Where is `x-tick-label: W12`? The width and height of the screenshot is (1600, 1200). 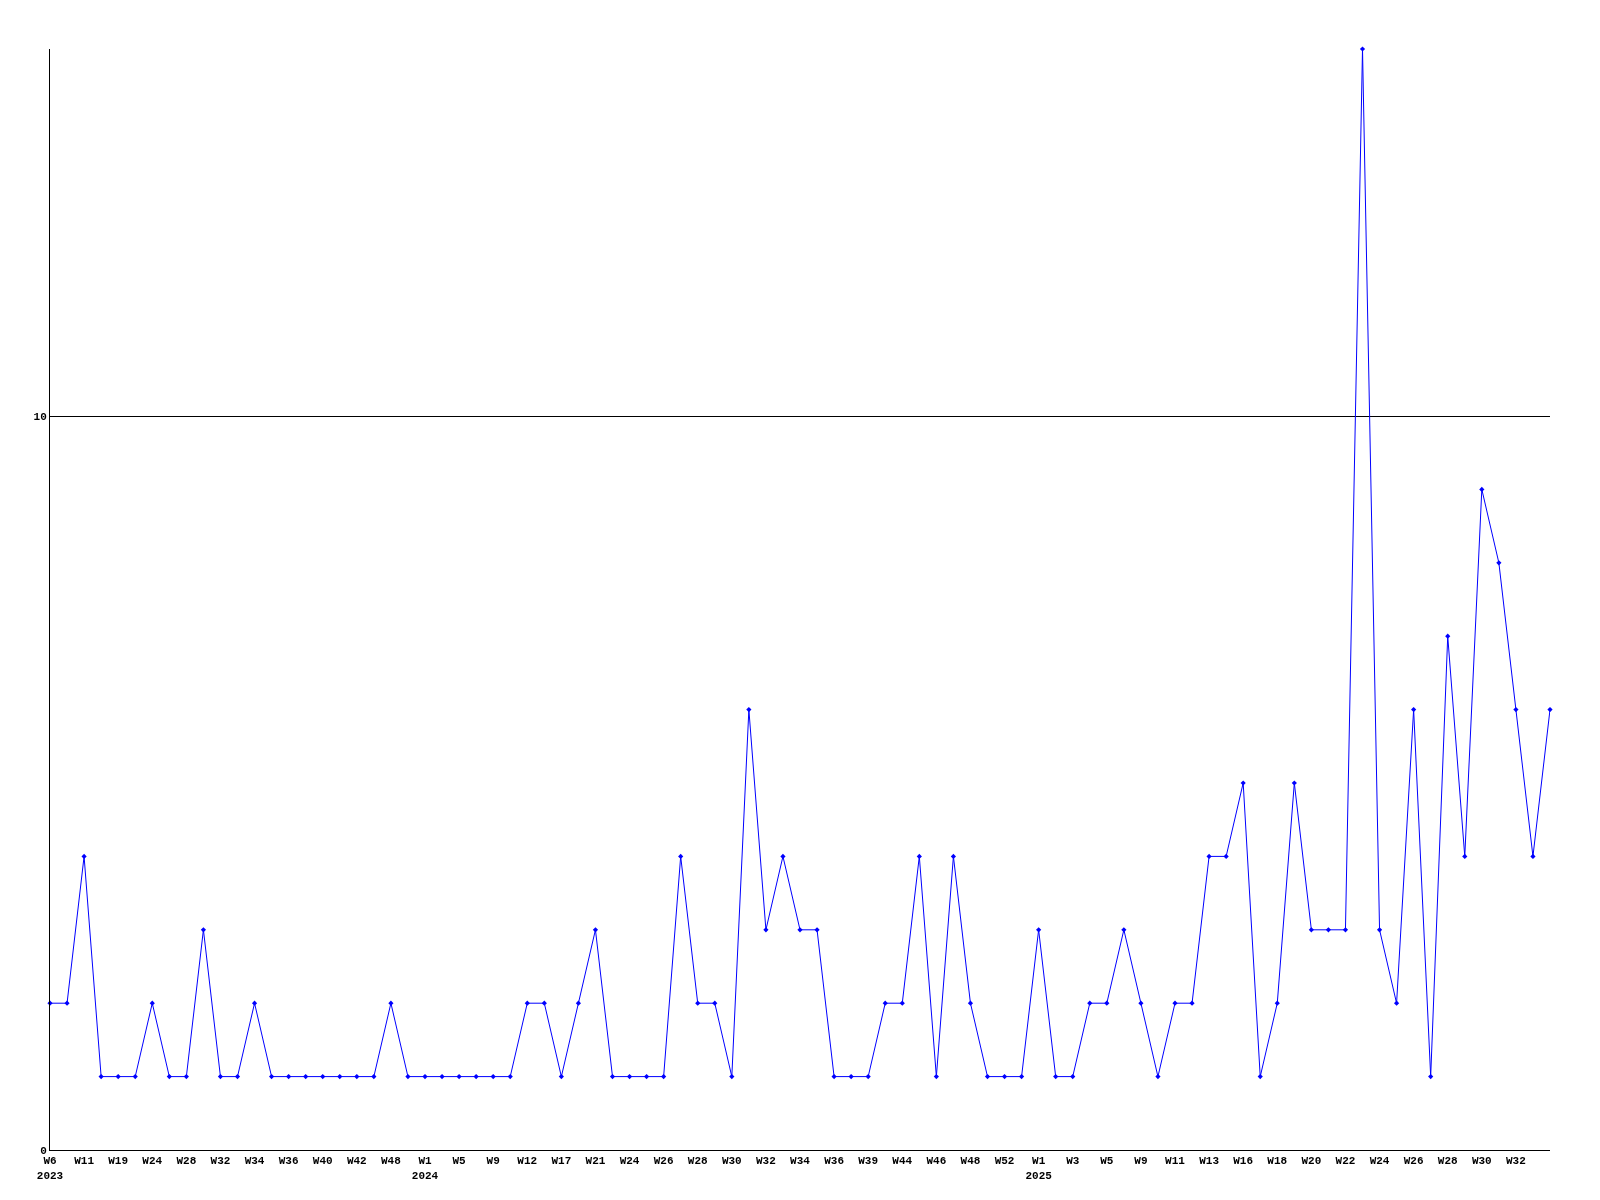
x-tick-label: W12 is located at coordinates (527, 1161).